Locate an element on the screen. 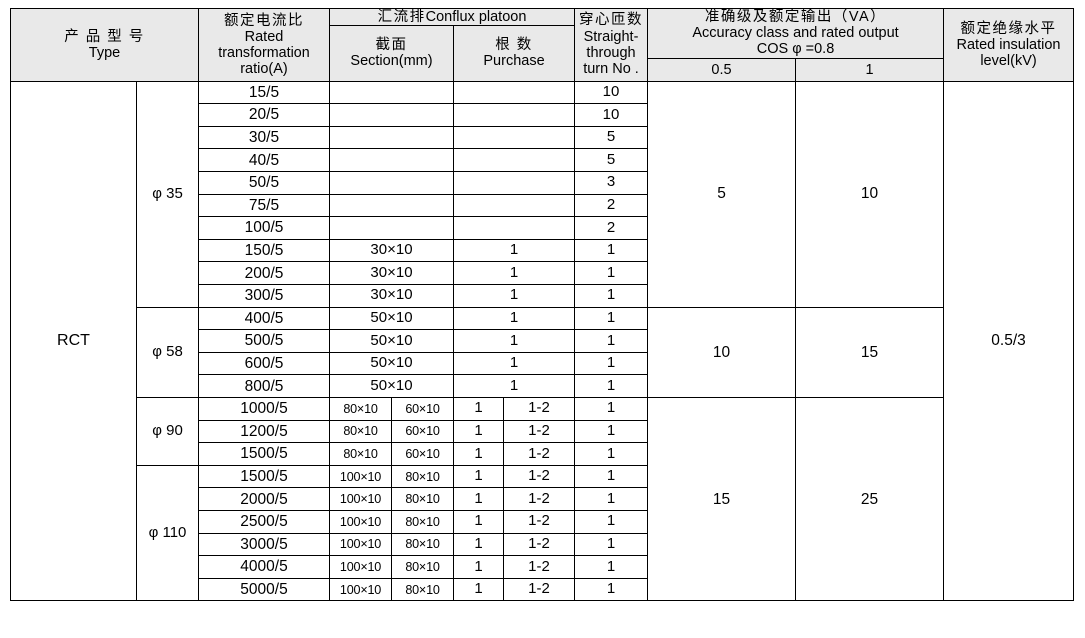 Image resolution: width=1085 pixels, height=638 pixels. header-turns-en3: turn No . is located at coordinates (611, 69).